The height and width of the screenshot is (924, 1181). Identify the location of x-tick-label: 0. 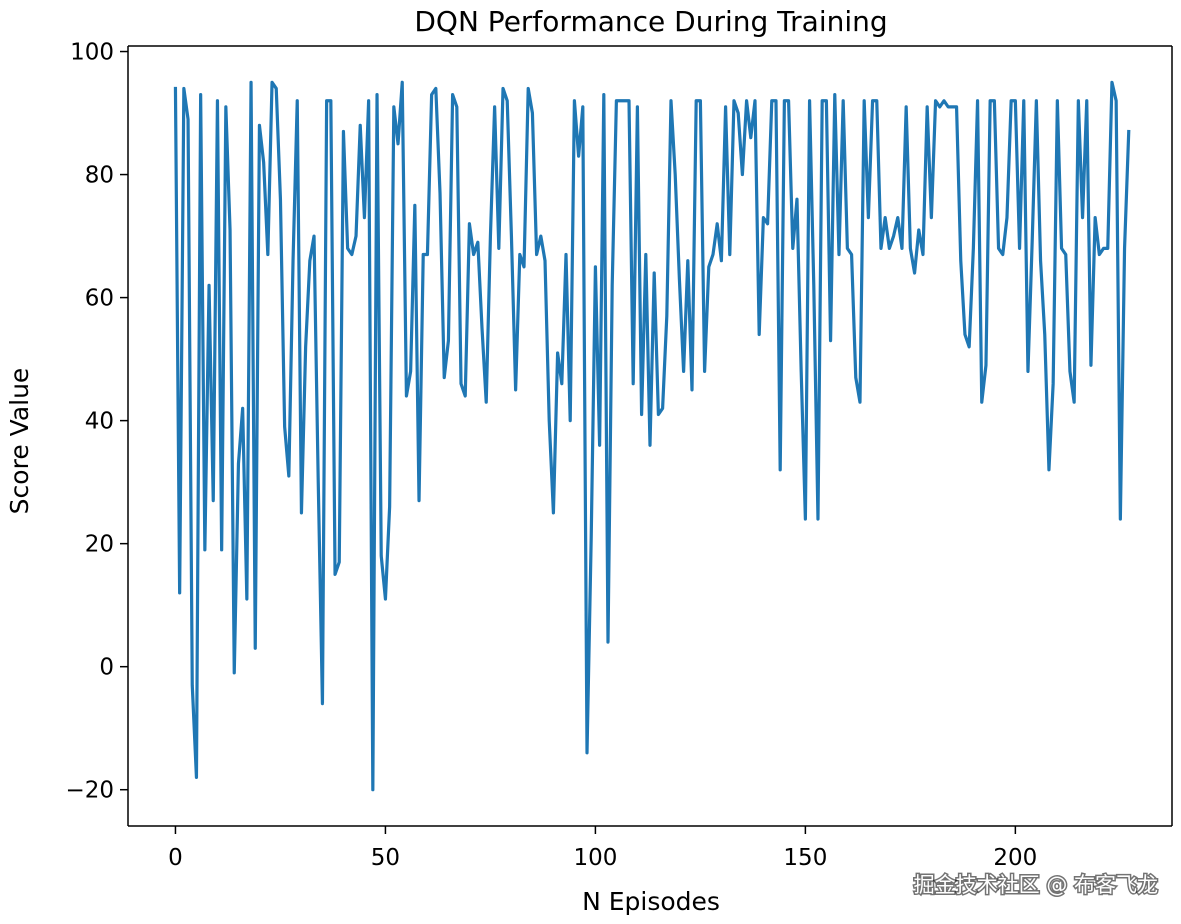
(175, 858).